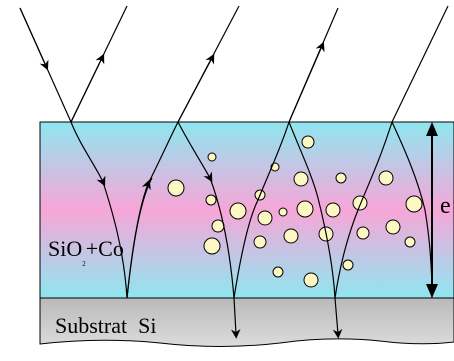 This screenshot has height=361, width=454. I want to click on internal-ray-path, so click(163, 153).